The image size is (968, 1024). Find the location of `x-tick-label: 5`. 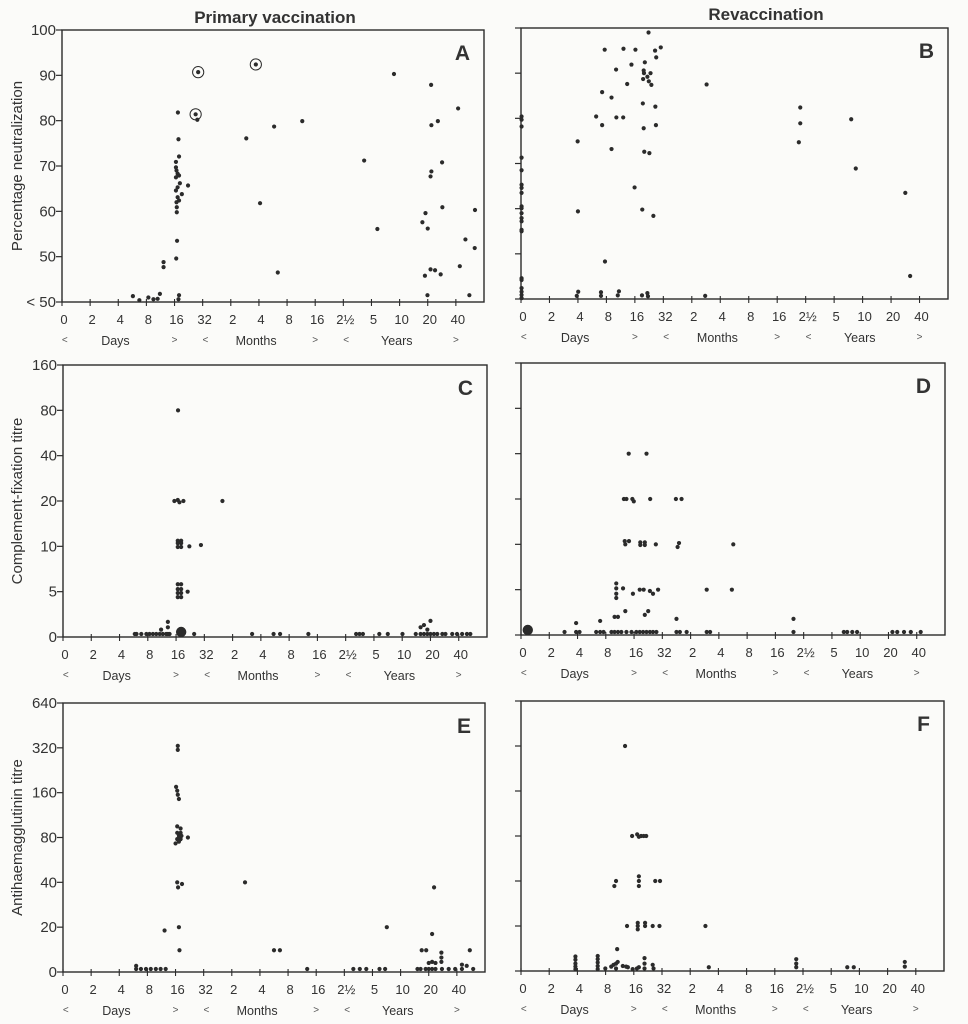

x-tick-label: 5 is located at coordinates (833, 652).